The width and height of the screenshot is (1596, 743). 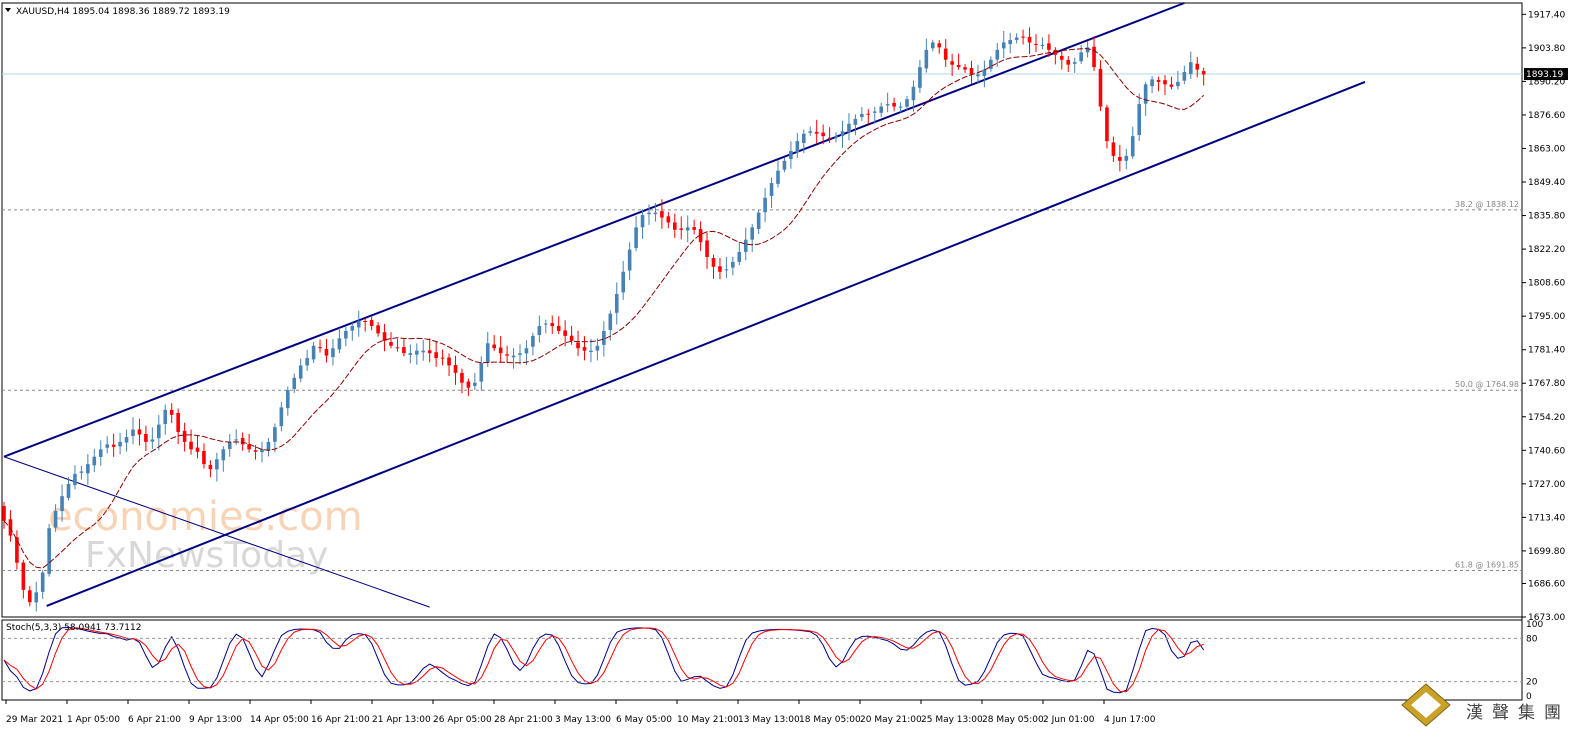 I want to click on header-triangle-icon, so click(x=8, y=10).